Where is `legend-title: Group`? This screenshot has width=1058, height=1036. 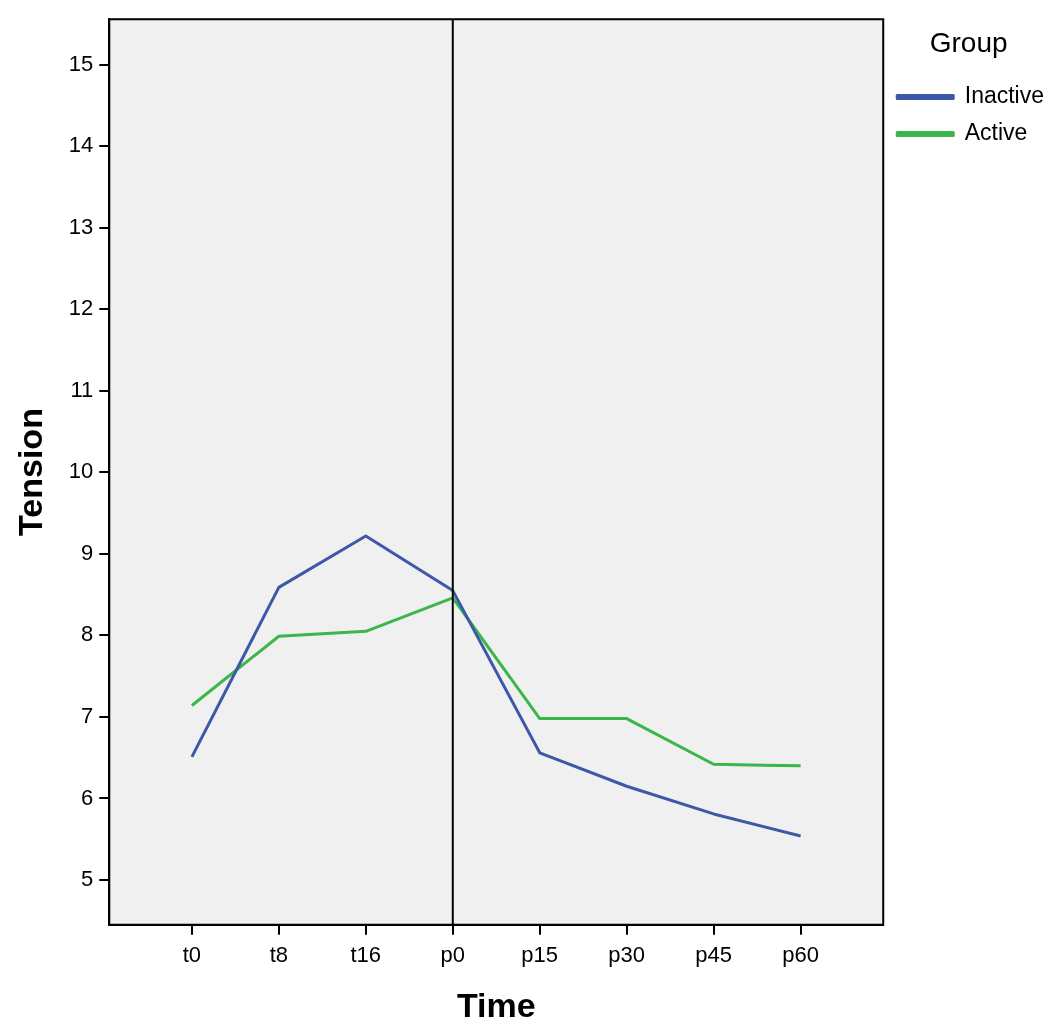 legend-title: Group is located at coordinates (968, 42).